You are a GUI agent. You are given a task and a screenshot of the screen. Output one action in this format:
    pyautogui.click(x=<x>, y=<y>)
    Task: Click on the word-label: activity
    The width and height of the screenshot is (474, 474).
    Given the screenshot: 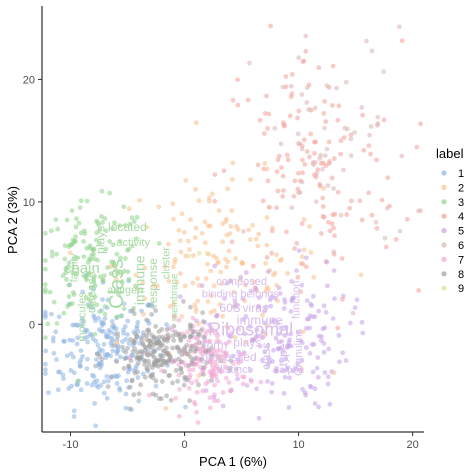 What is the action you would take?
    pyautogui.click(x=133, y=243)
    